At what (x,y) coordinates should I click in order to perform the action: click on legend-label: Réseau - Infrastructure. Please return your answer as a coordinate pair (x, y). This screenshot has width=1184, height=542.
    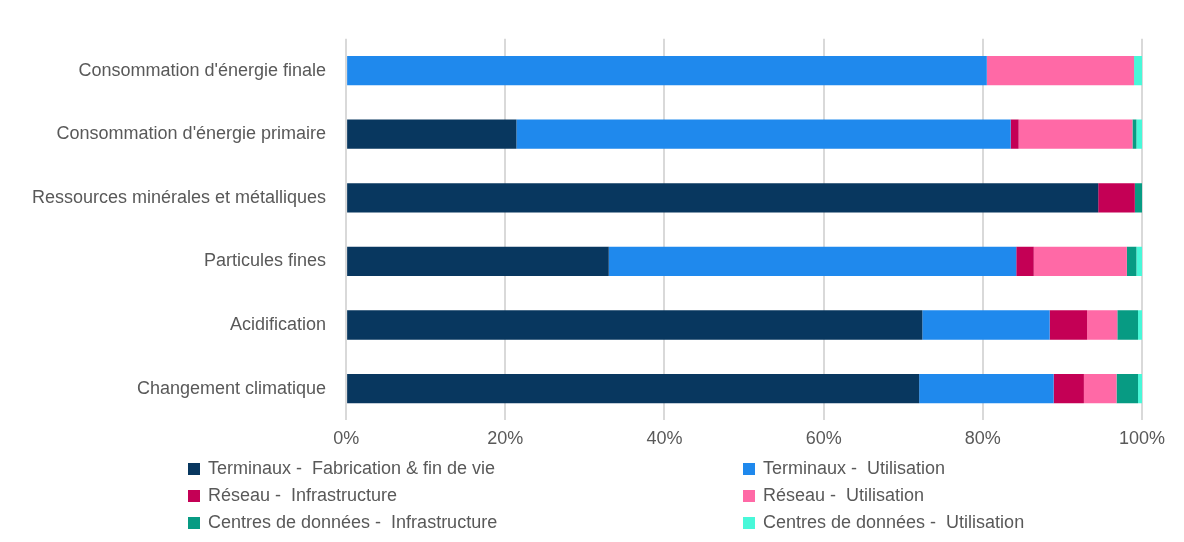
    Looking at the image, I should click on (303, 495).